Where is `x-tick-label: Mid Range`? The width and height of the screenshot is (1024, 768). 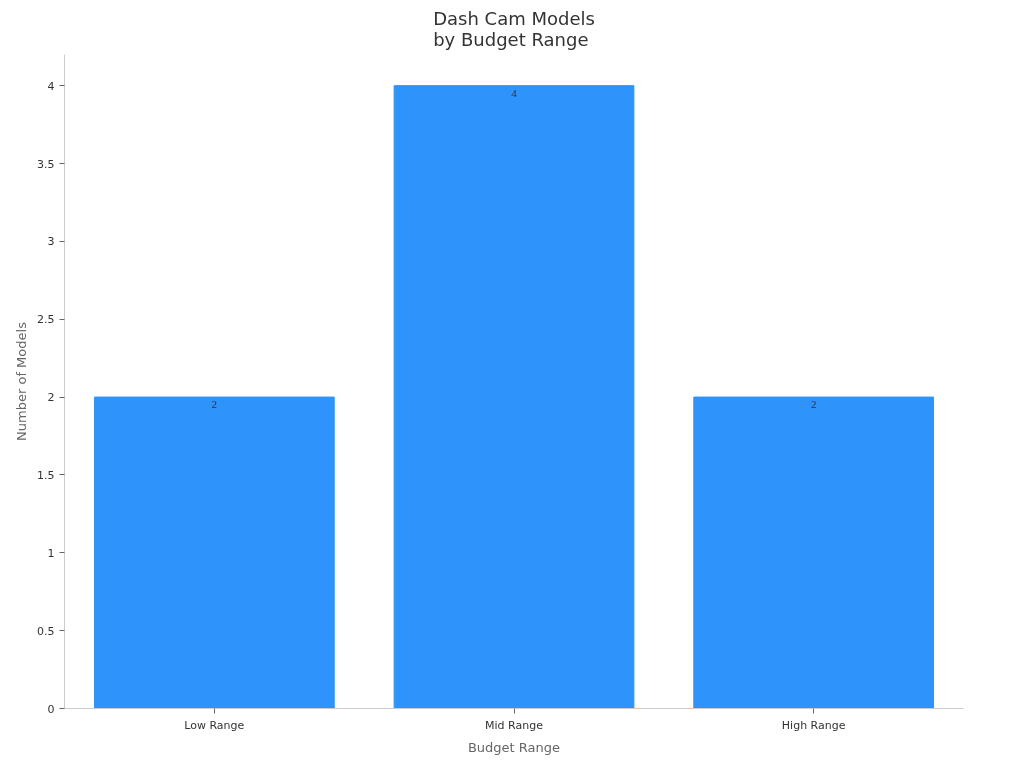 x-tick-label: Mid Range is located at coordinates (514, 725).